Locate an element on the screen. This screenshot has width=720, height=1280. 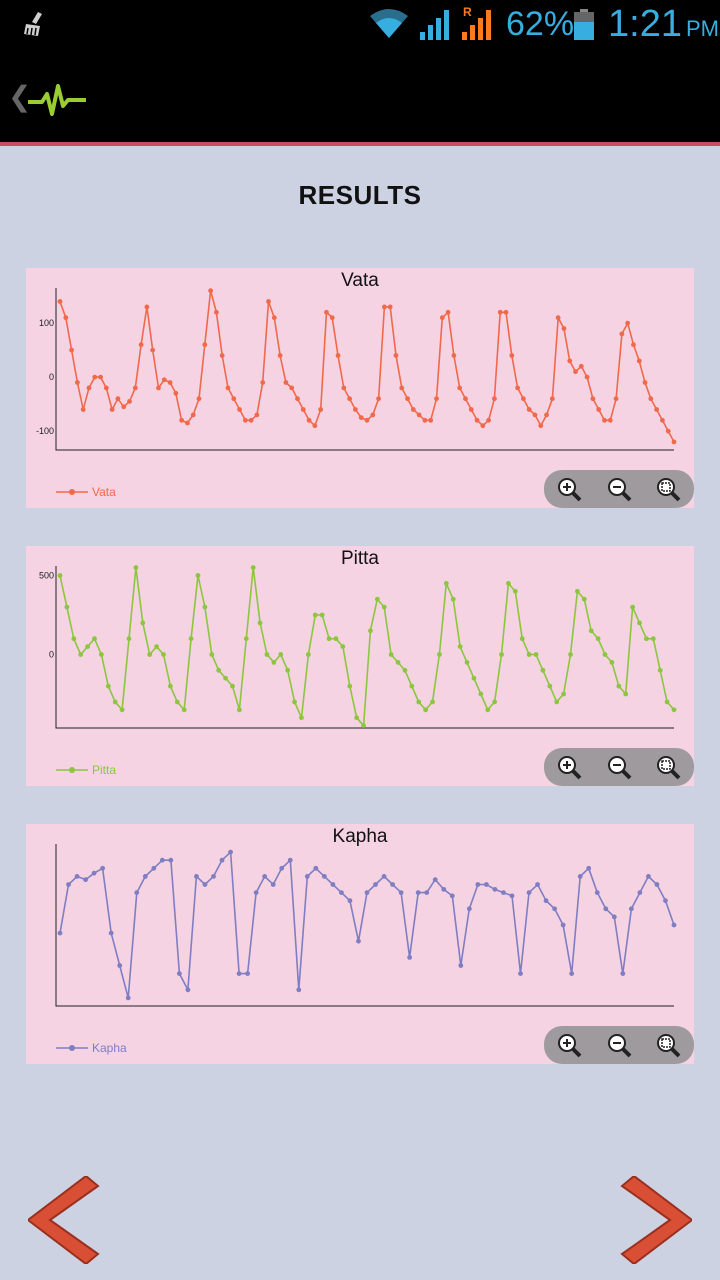
clock-time: 1:21 is located at coordinates (645, 24).